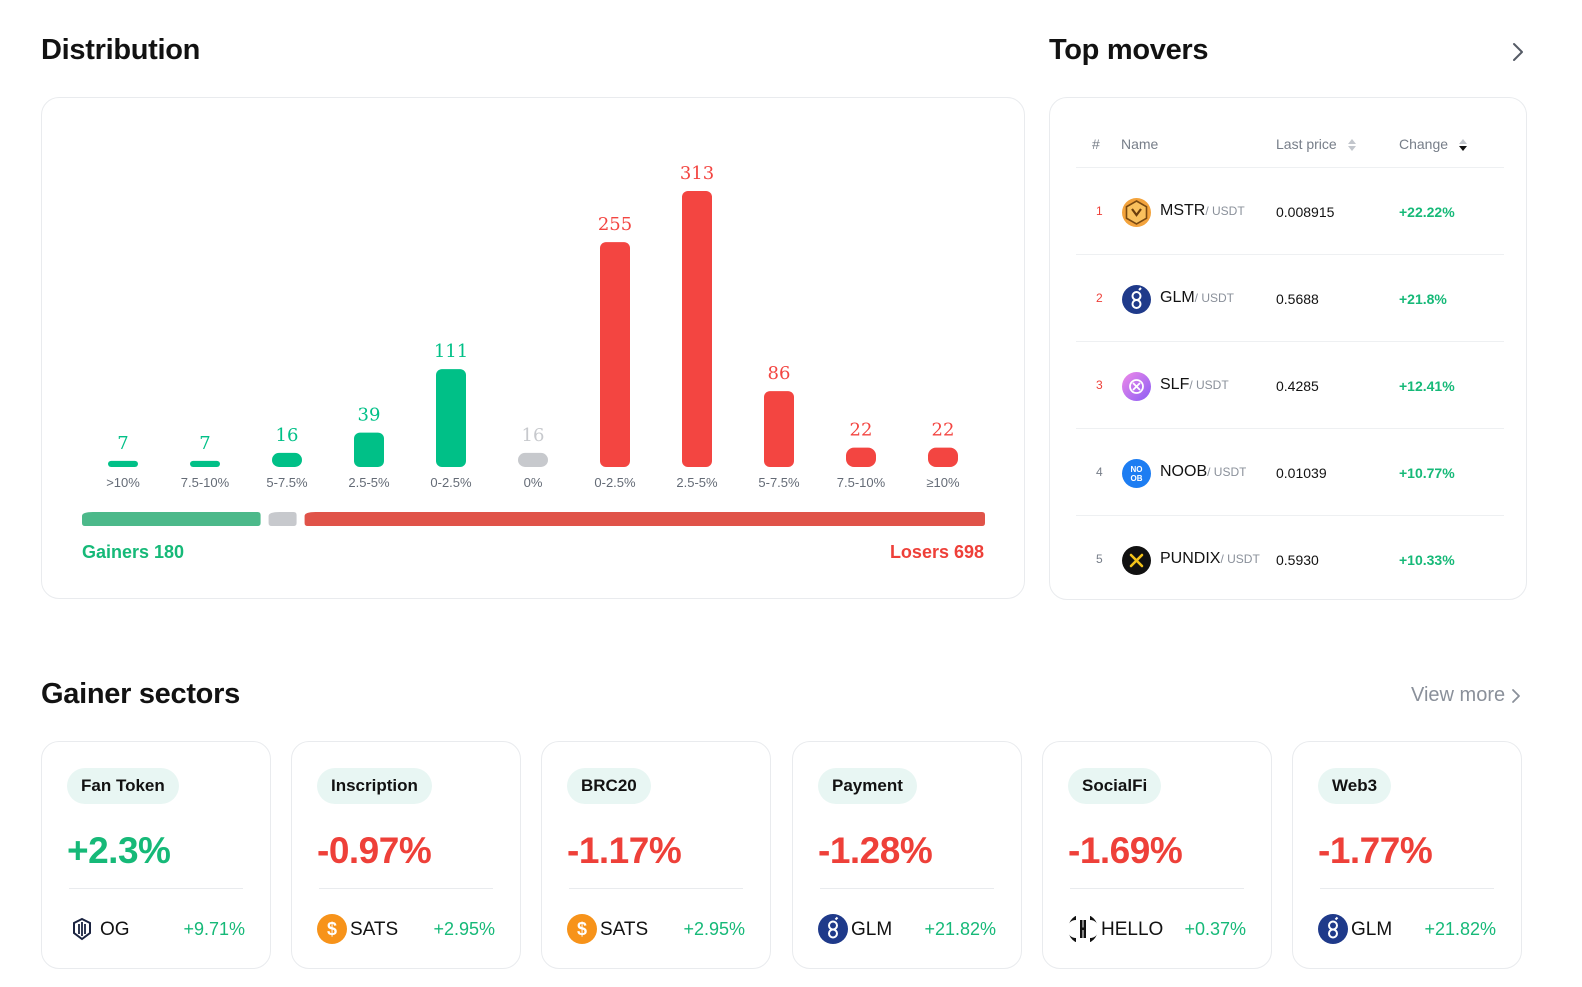  Describe the element at coordinates (1190, 558) in the screenshot. I see `mover-symbol-text: PUNDIX` at that location.